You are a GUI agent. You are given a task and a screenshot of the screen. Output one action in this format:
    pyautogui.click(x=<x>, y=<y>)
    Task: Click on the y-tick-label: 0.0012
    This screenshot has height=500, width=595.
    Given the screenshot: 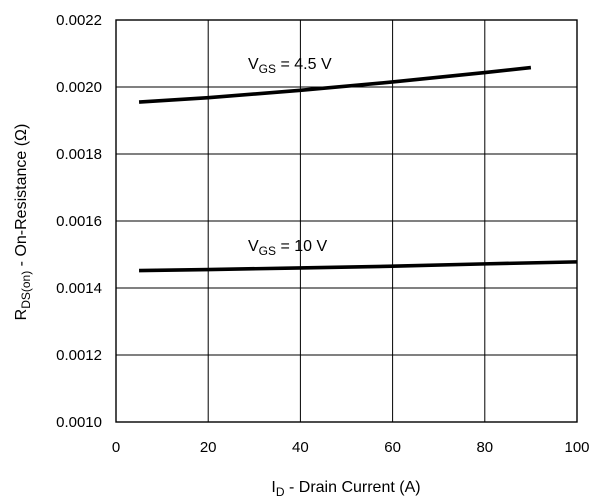 What is the action you would take?
    pyautogui.click(x=79, y=355)
    